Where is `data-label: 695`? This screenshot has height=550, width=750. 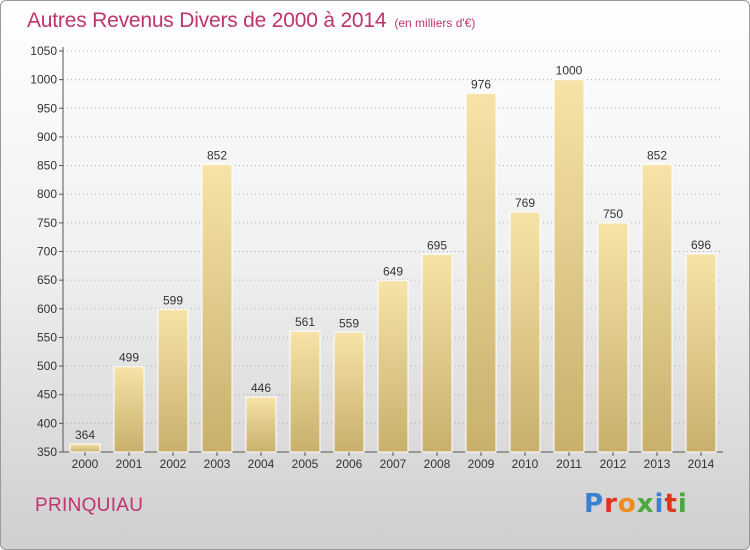 data-label: 695 is located at coordinates (437, 245).